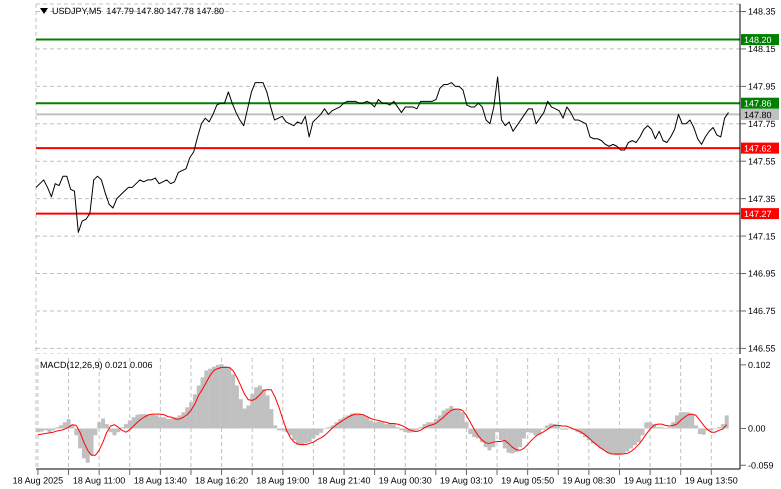  I want to click on x-tick-label: 19 Aug 00:30, so click(405, 480).